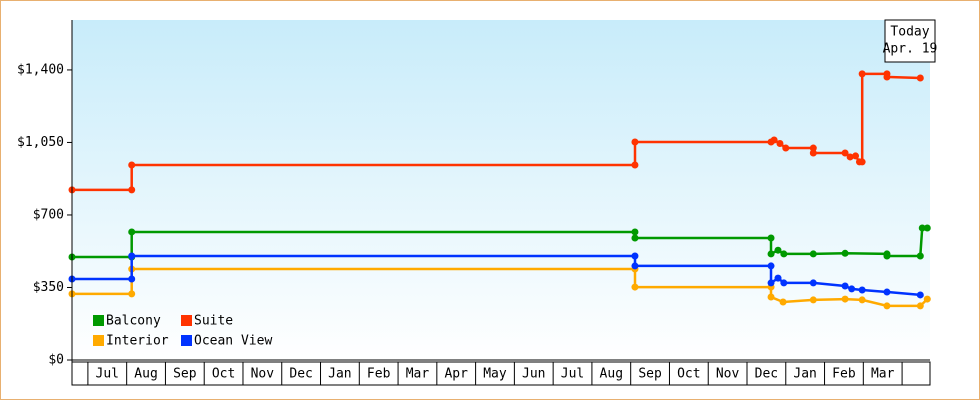 The image size is (980, 400). I want to click on legend-label: Balcony, so click(133, 321).